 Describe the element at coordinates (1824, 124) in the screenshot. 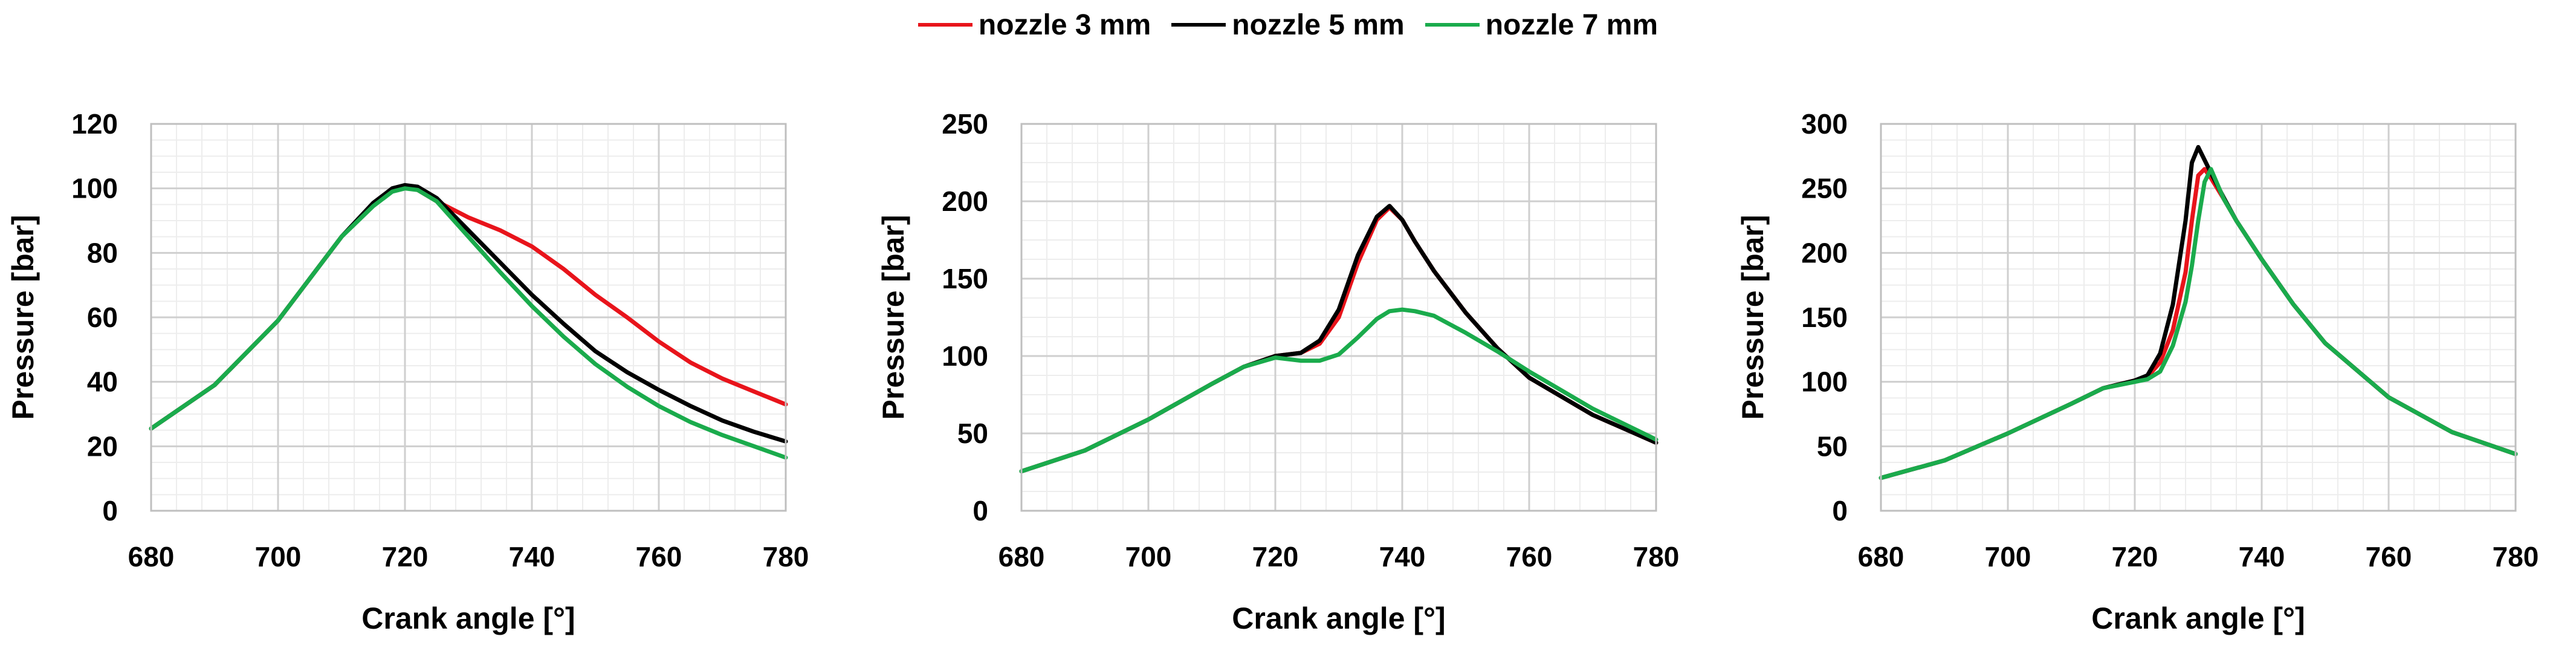

I see `y-tick-label: 300` at that location.